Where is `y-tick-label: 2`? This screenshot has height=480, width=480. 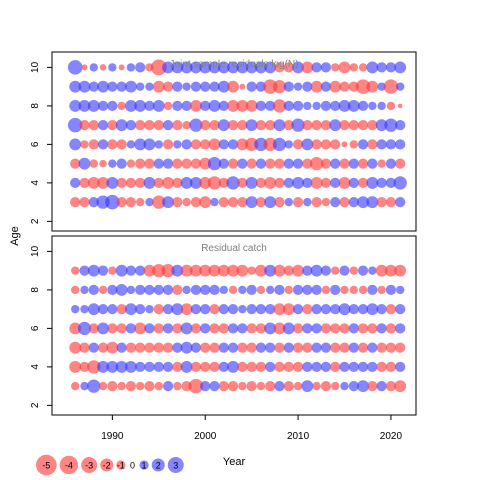 y-tick-label: 2 is located at coordinates (35, 405).